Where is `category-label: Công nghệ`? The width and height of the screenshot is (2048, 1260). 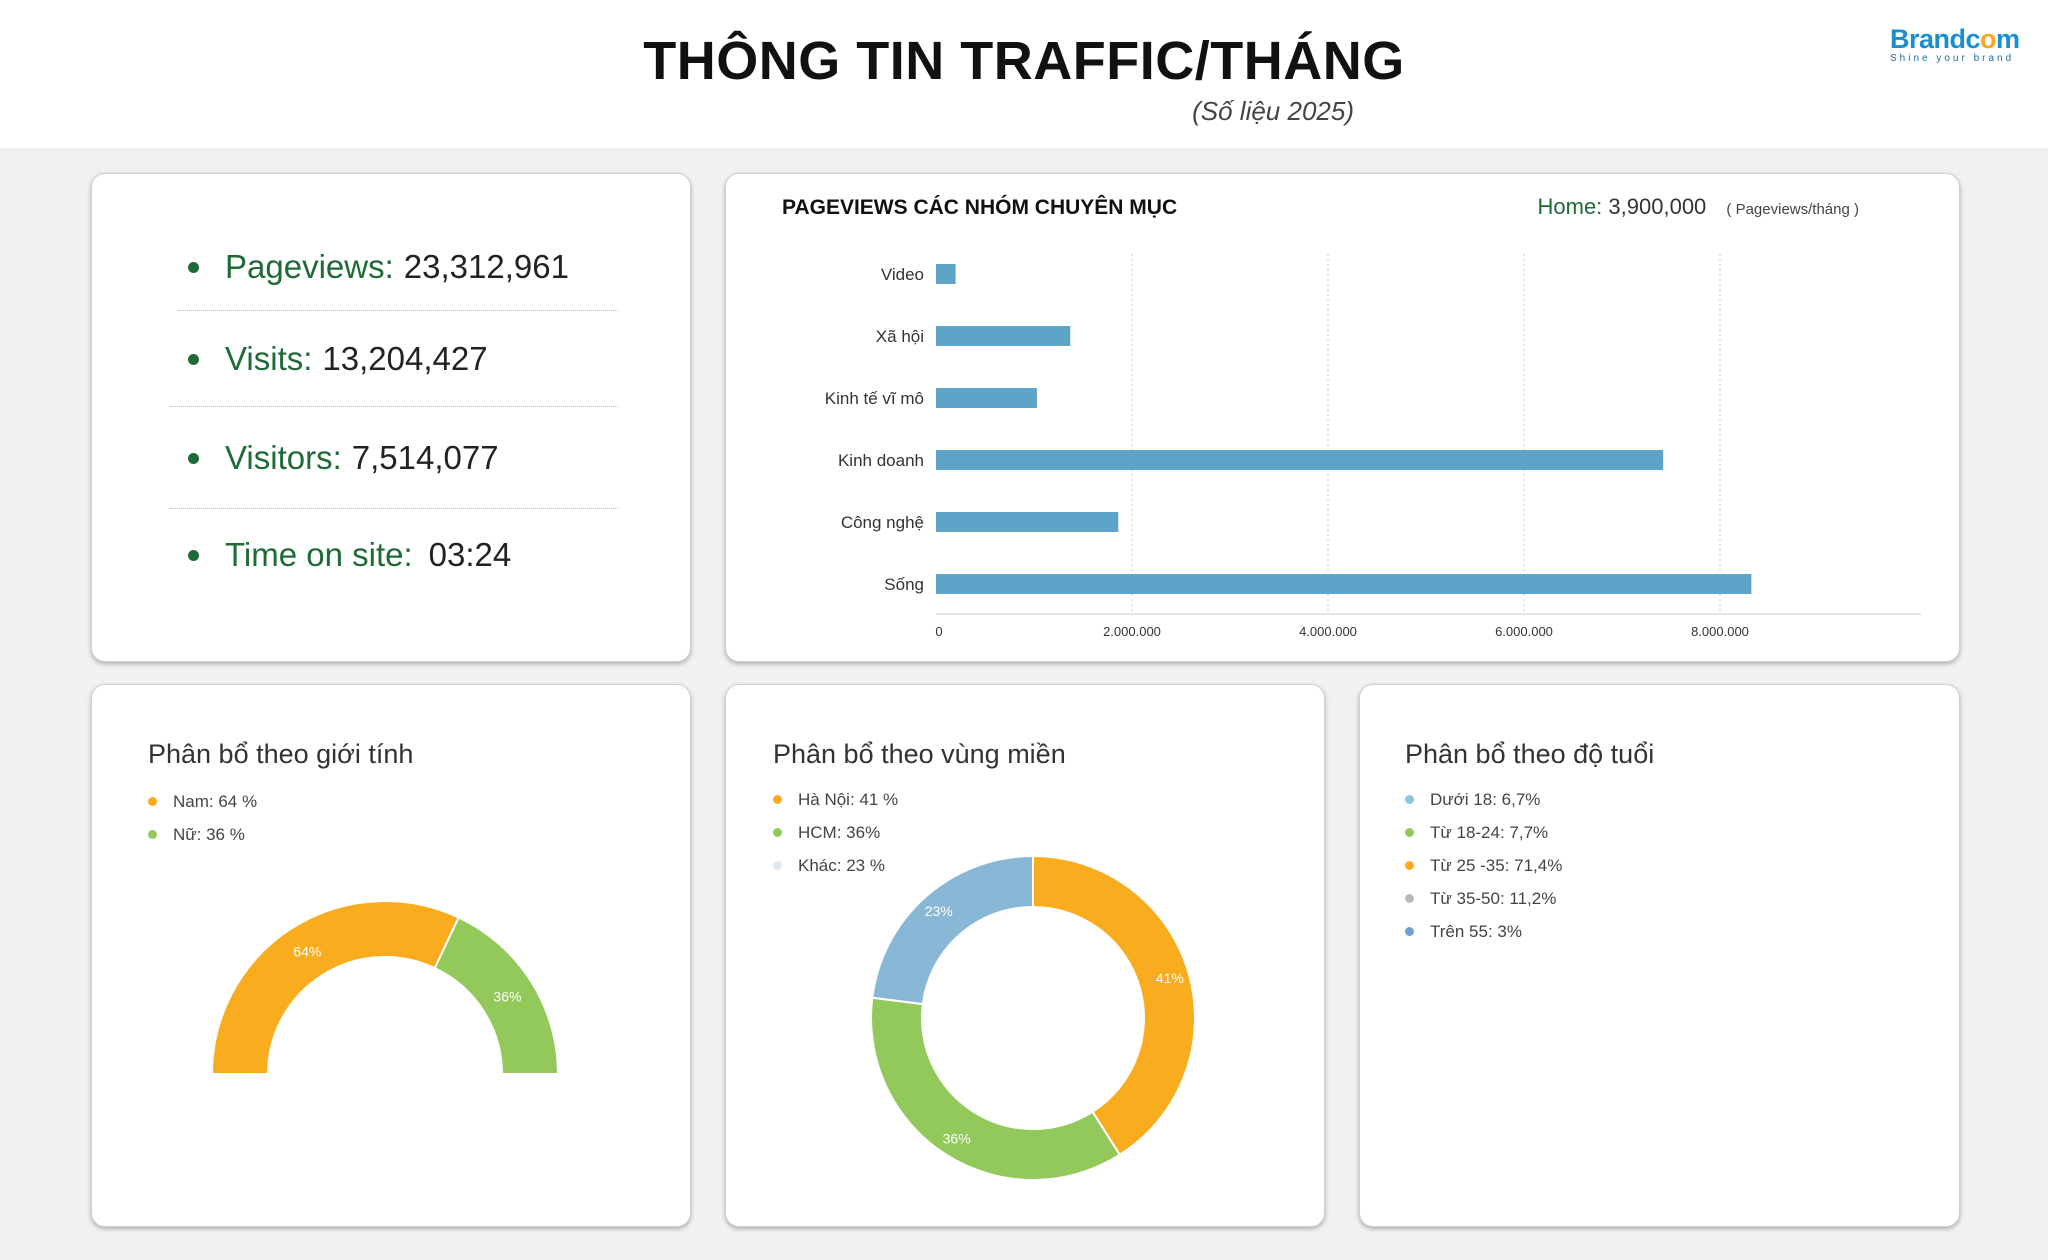 category-label: Công nghệ is located at coordinates (882, 522).